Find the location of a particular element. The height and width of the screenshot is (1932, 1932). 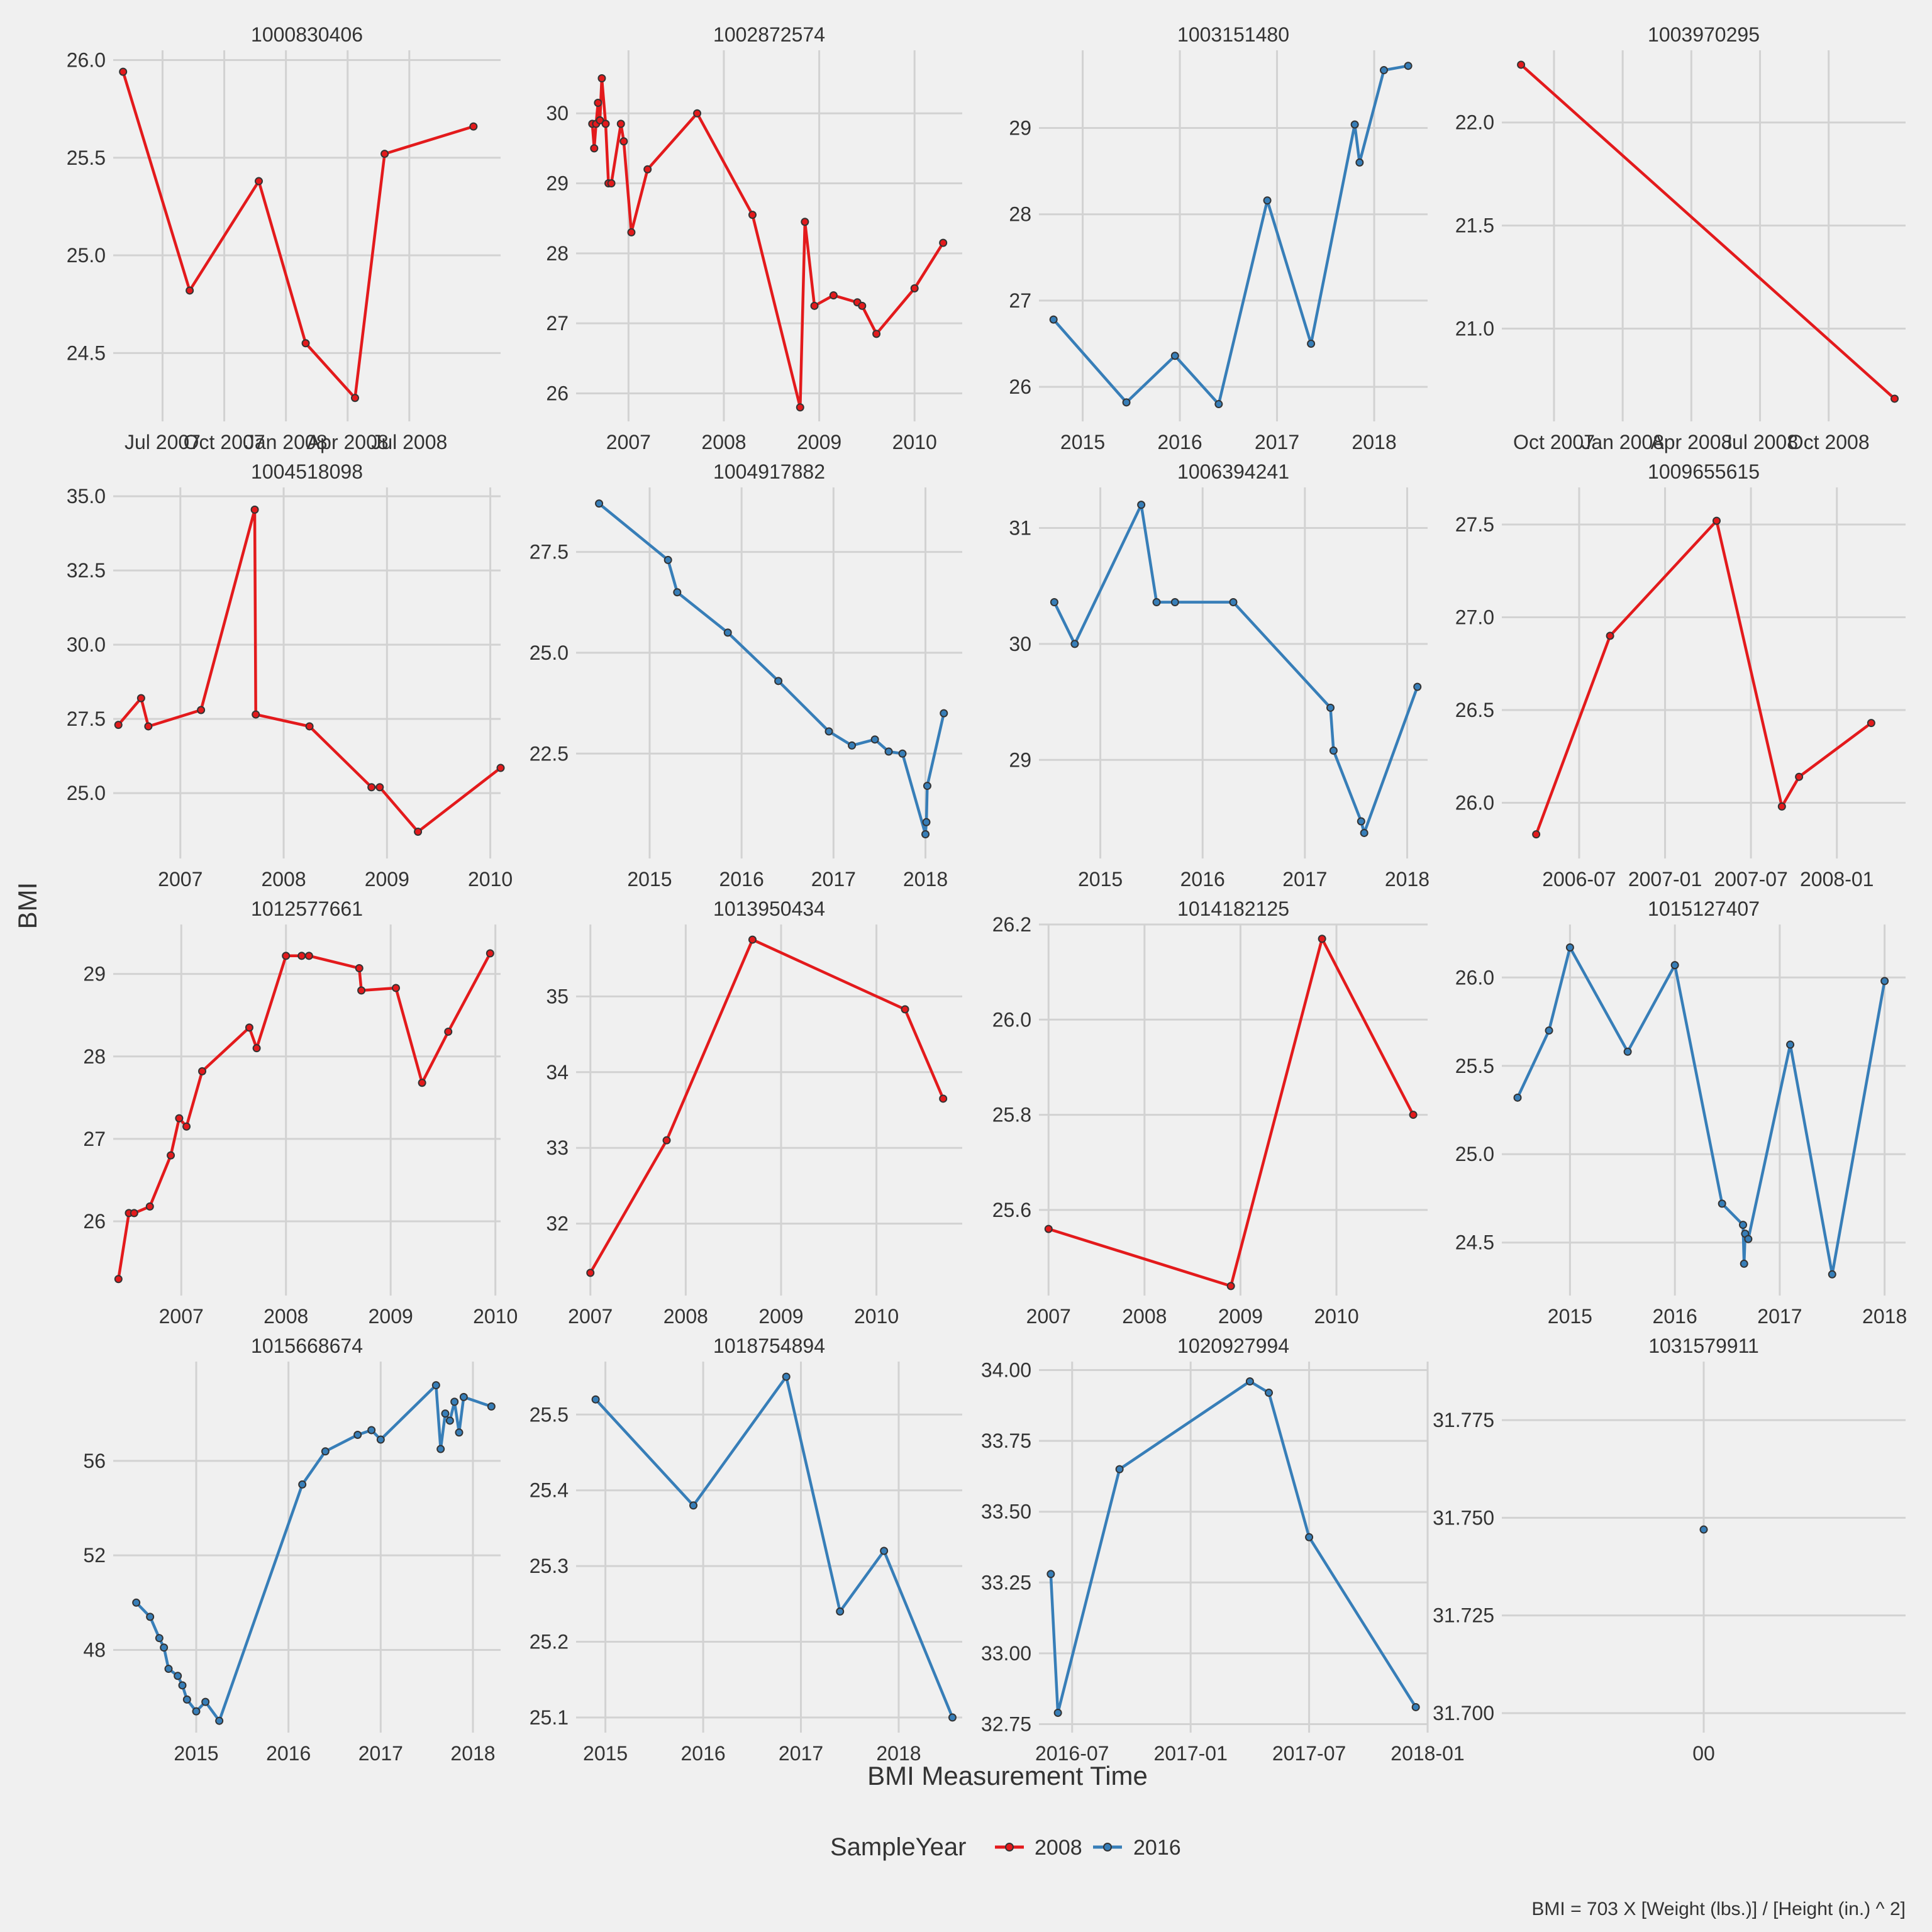

x-tick-label: Oct 2007 is located at coordinates (224, 442).